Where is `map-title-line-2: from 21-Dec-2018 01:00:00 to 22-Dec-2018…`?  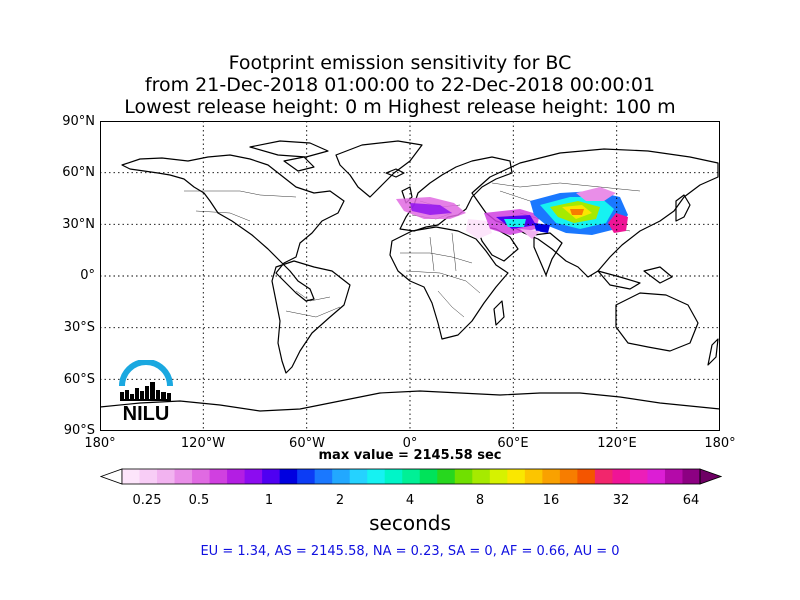
map-title-line-2: from 21-Dec-2018 01:00:00 to 22-Dec-2018… is located at coordinates (400, 85).